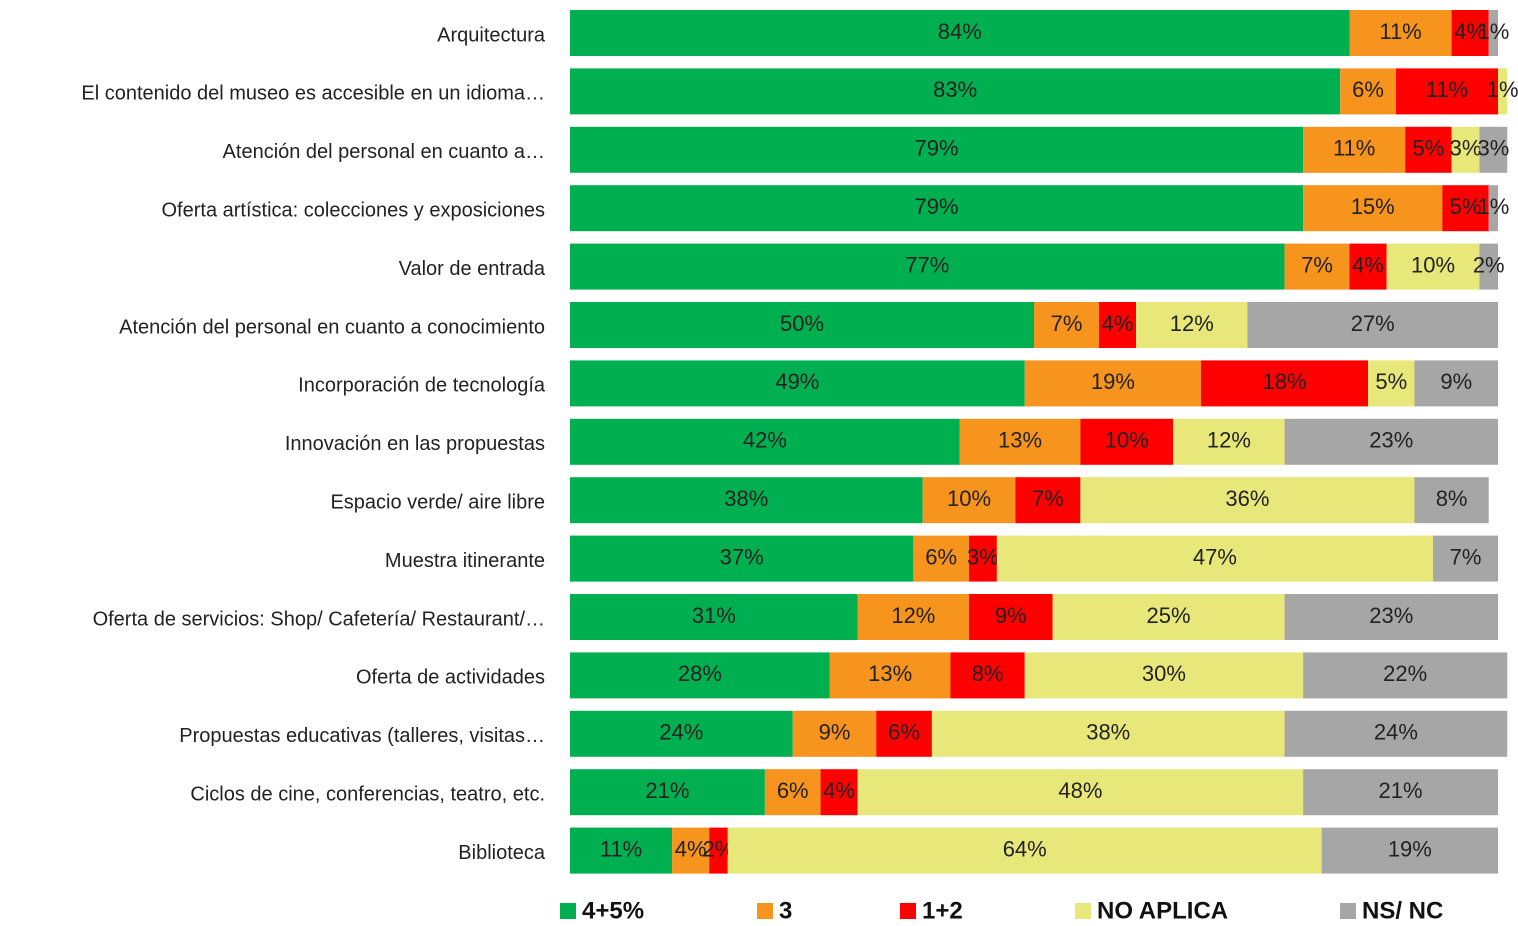  I want to click on category-label: Incorporación de tecnología, so click(422, 386).